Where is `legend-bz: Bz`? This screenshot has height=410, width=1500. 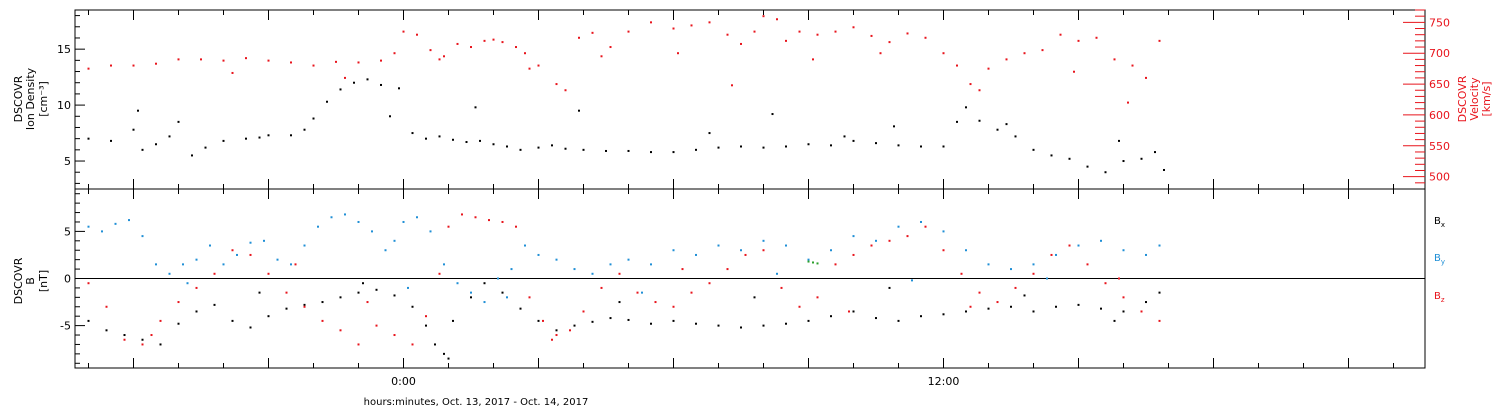 legend-bz: Bz is located at coordinates (1439, 297).